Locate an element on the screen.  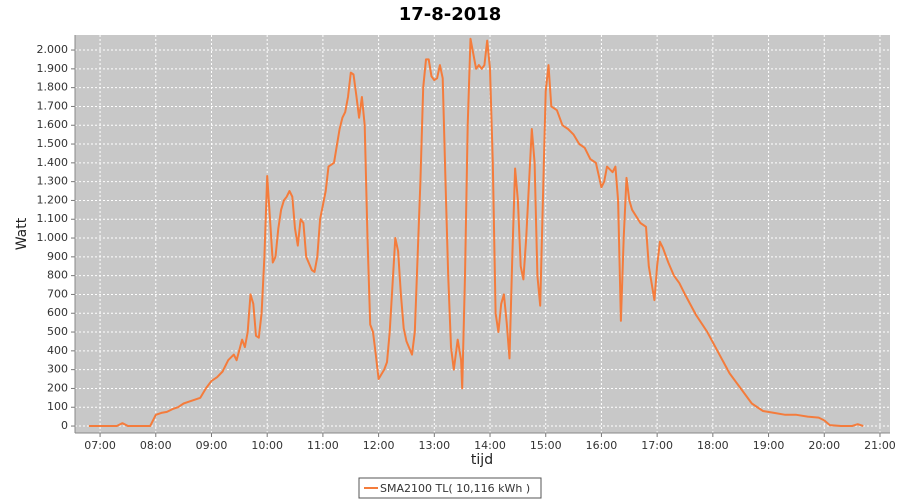
y-tick-label: 1.200 is located at coordinates (53, 199).